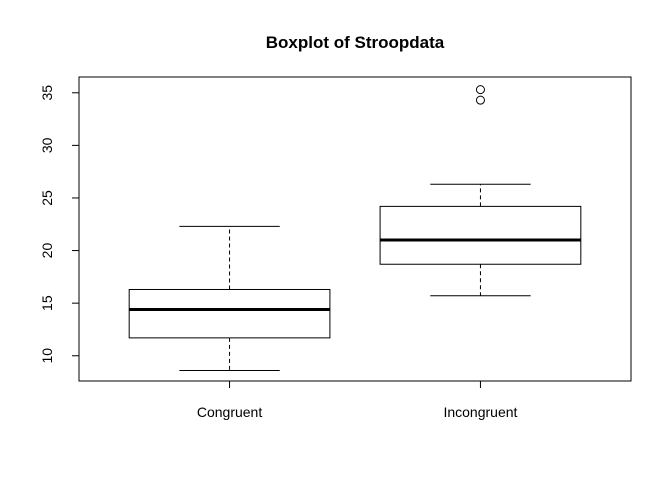 This screenshot has height=480, width=672. Describe the element at coordinates (59, 224) in the screenshot. I see `y-axis: 10 15 20 25 30 35` at that location.